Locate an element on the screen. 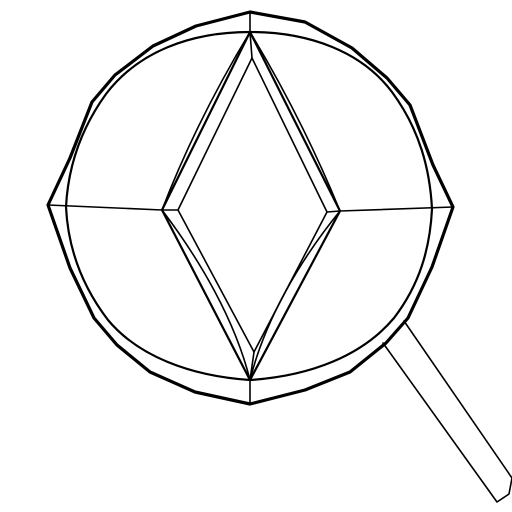  curve-upper-right is located at coordinates (295, 121).